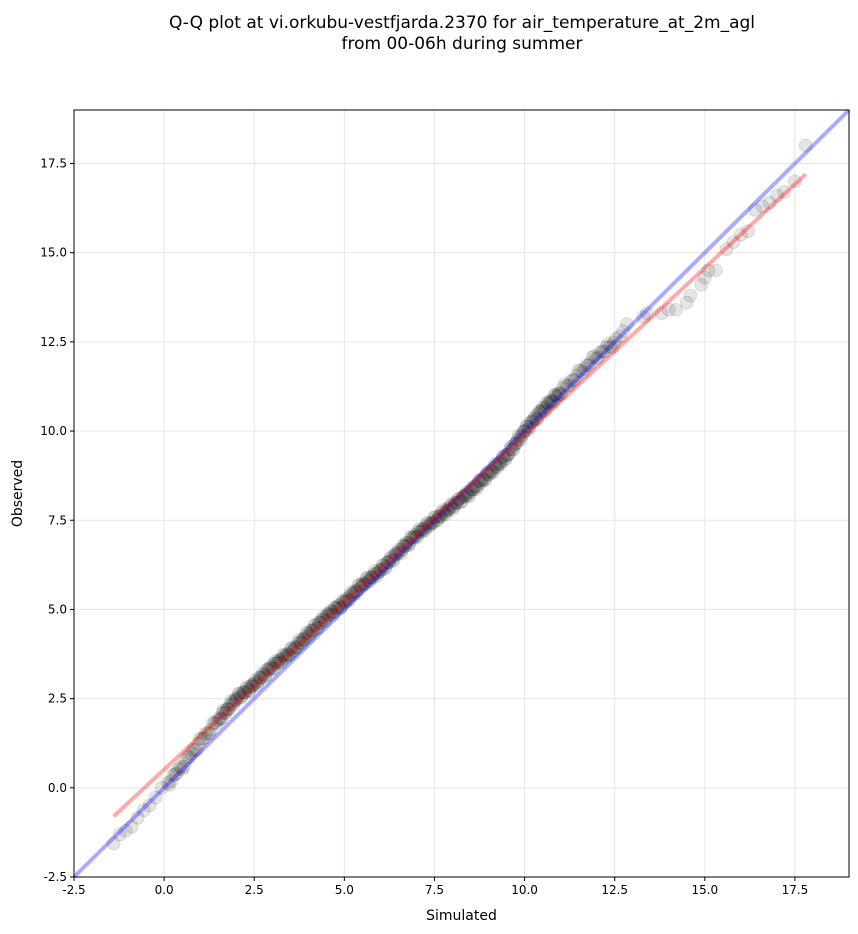 Image resolution: width=858 pixels, height=934 pixels. I want to click on y-tick-label: 15.0, so click(53, 253).